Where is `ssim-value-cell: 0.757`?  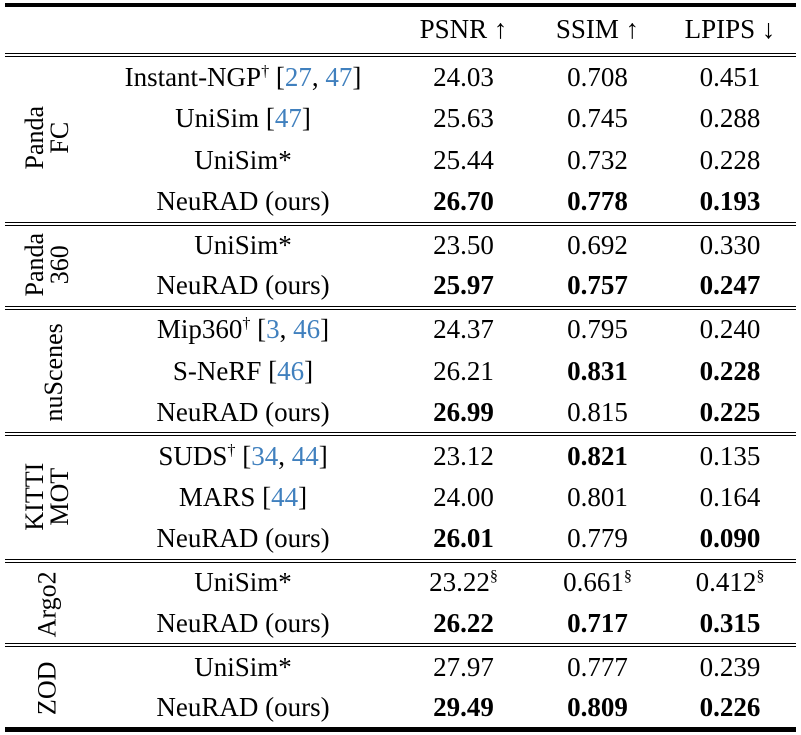
ssim-value-cell: 0.757 is located at coordinates (597, 287).